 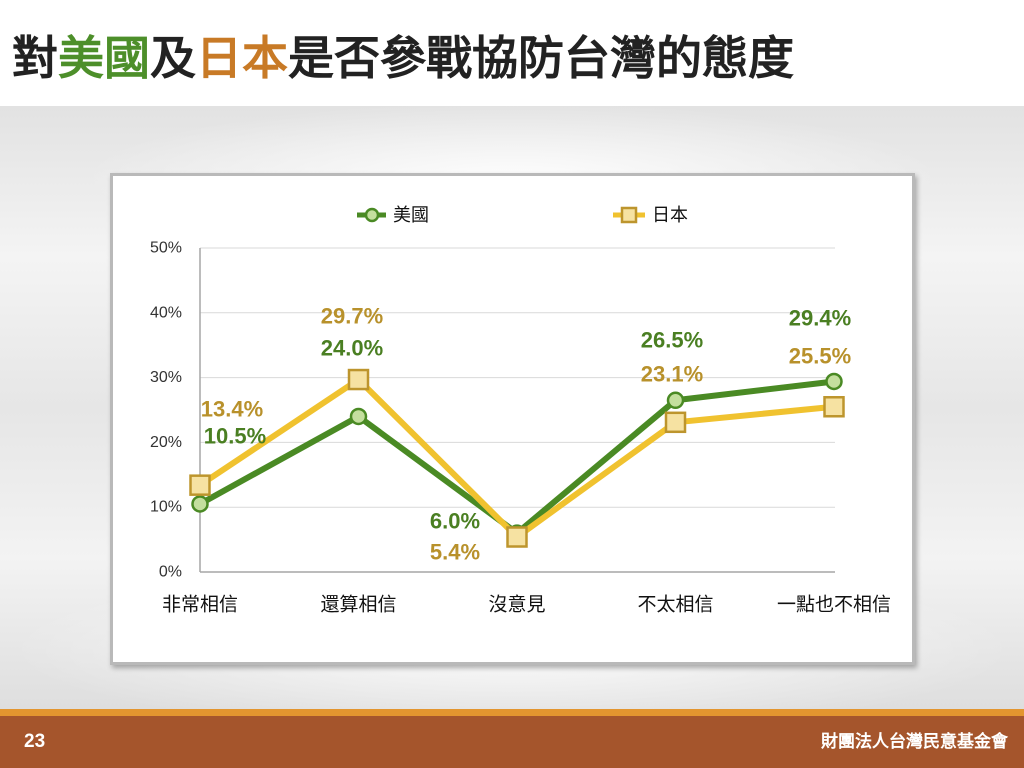 I want to click on legend-item-usa: 美國, so click(x=393, y=215).